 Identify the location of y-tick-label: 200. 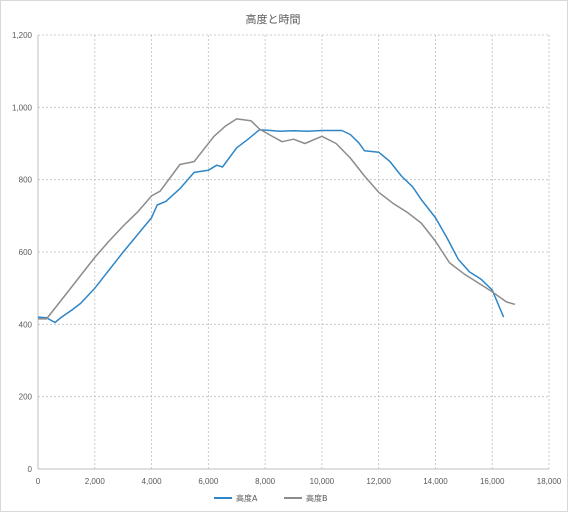
(26, 397).